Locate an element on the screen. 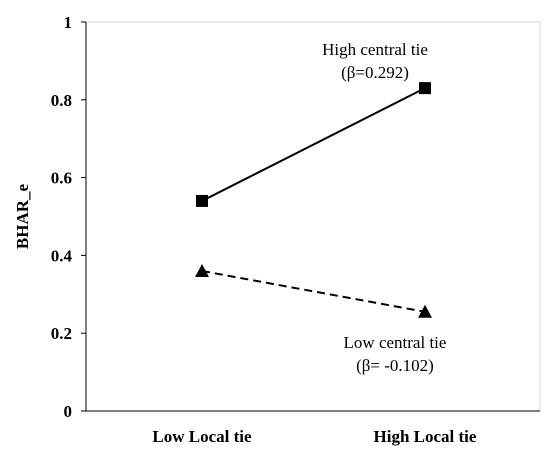 The height and width of the screenshot is (455, 550). series-annotation: Low central tie is located at coordinates (395, 342).